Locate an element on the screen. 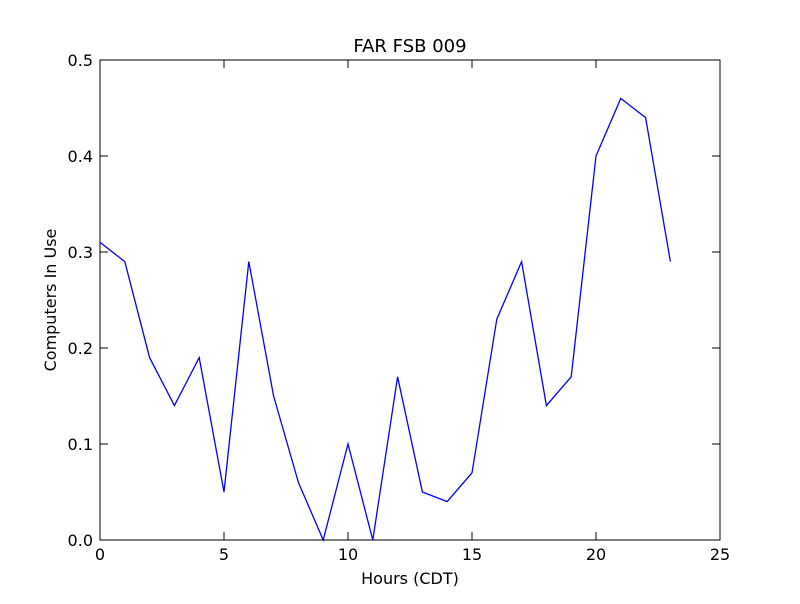  chart-title: FAR FSB 009 is located at coordinates (409, 46).